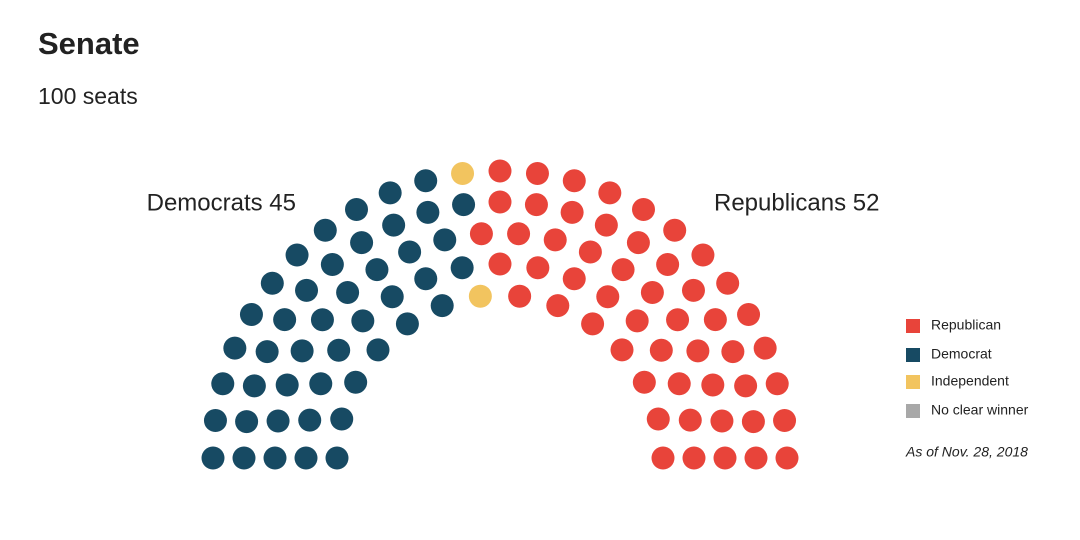 The image size is (1080, 540). I want to click on note: As of Nov. 28, 2018, so click(966, 452).